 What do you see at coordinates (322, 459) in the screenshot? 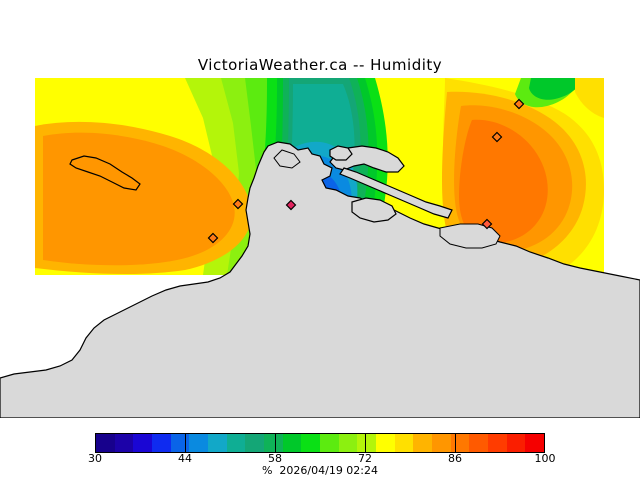
I see `colorbar-labels: 30 44 58 72 86 100` at bounding box center [322, 459].